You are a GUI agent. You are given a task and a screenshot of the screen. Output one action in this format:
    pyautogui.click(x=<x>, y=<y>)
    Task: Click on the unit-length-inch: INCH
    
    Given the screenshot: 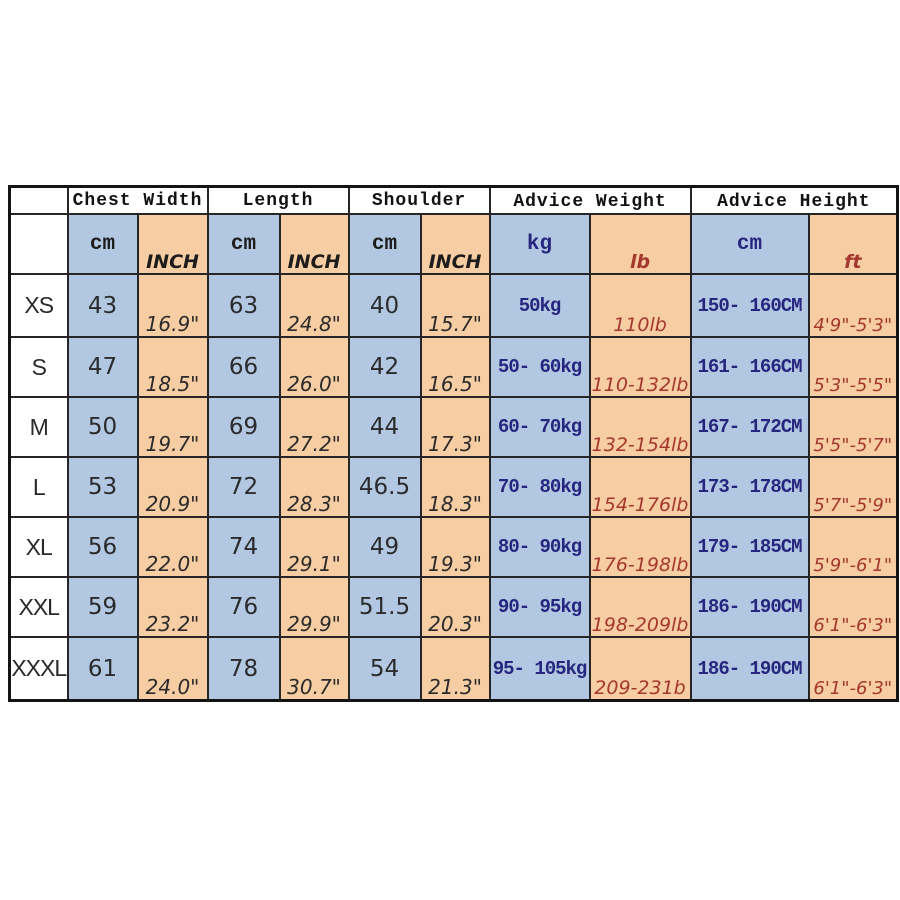 What is the action you would take?
    pyautogui.click(x=314, y=244)
    